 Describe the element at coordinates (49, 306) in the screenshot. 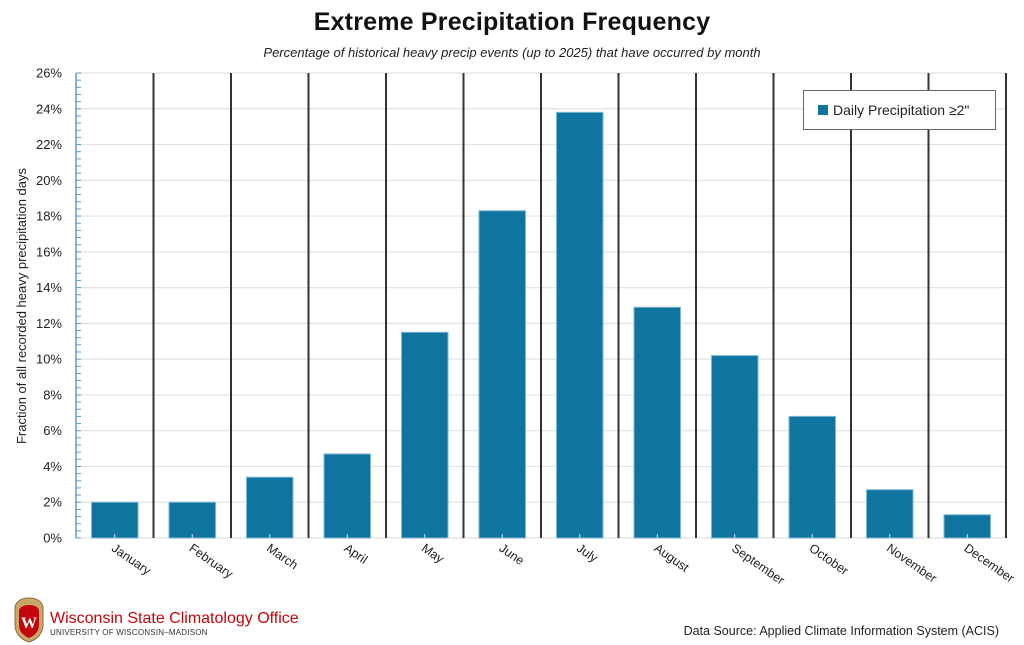

I see `y-tick-labels: 0% 2% 4% 6% 8% 10% 12% 14% 16% 18% 20% 22% 24% 26%` at that location.